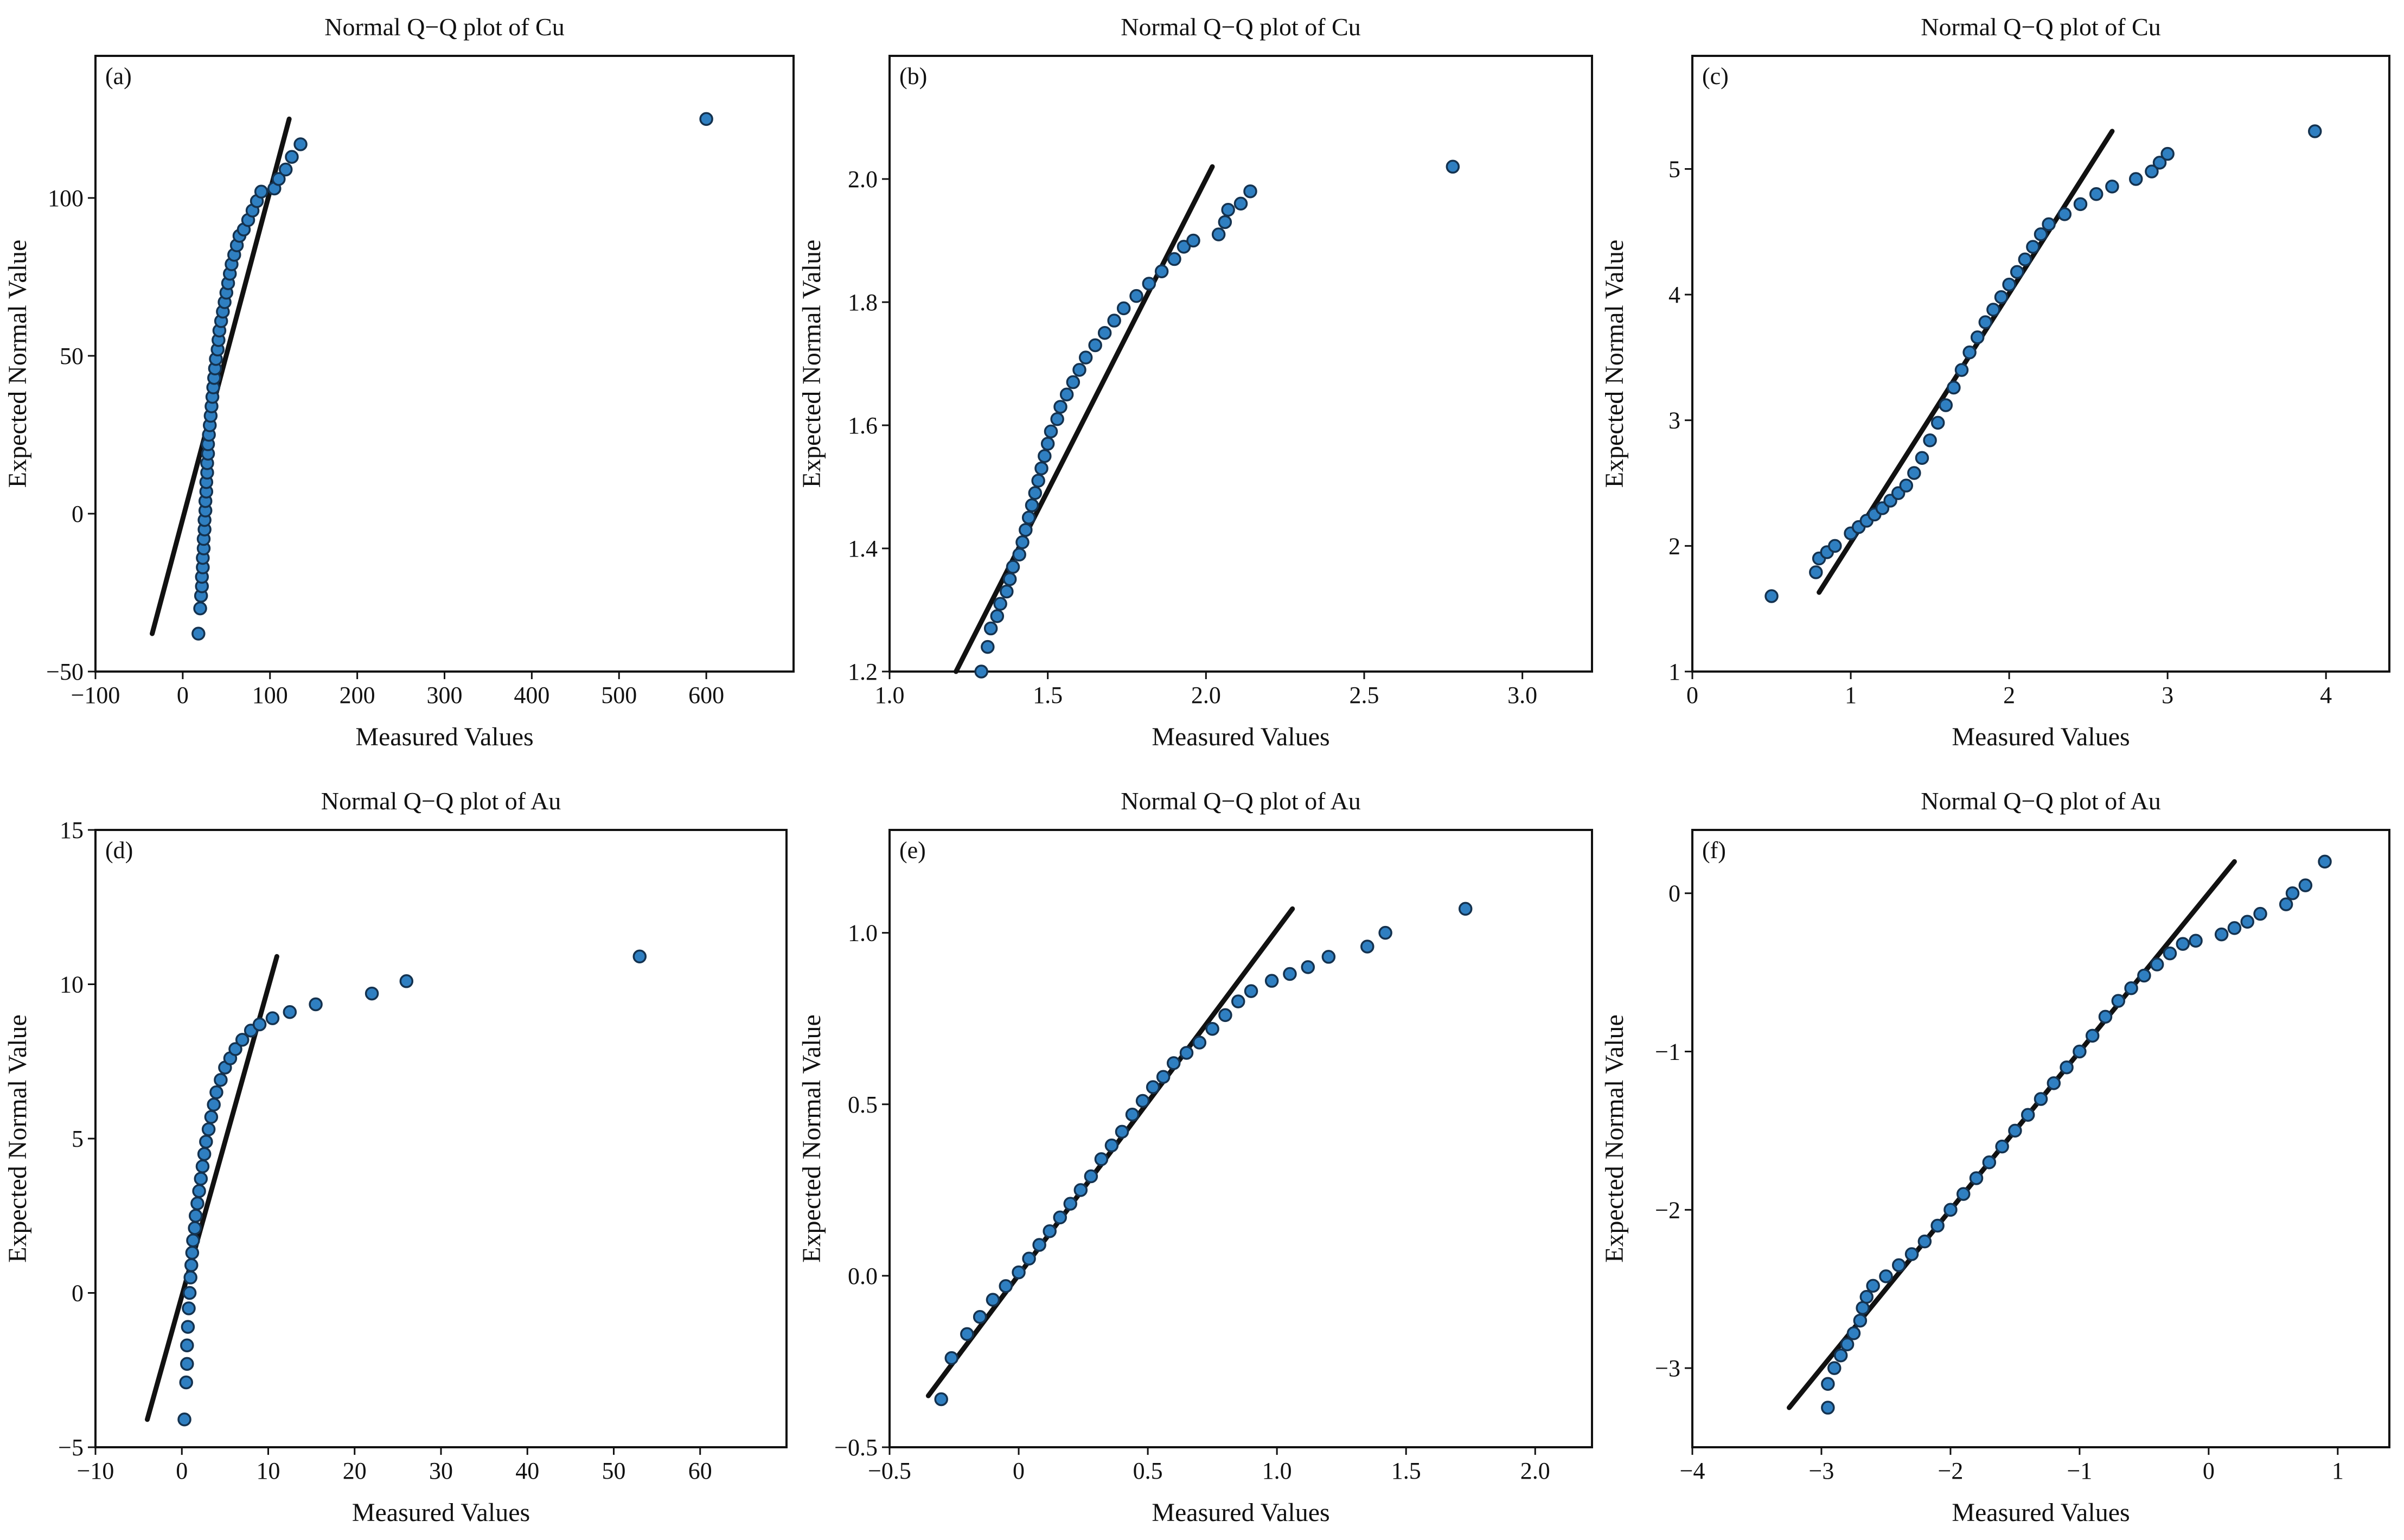  I want to click on y-tick-label: 5, so click(1674, 169).